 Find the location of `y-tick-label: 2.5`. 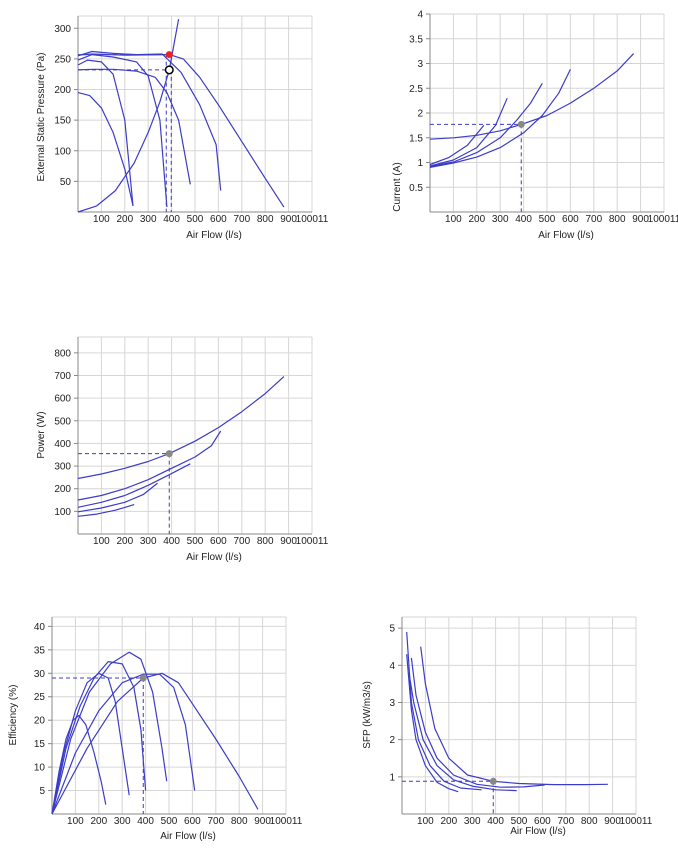

y-tick-label: 2.5 is located at coordinates (416, 89).